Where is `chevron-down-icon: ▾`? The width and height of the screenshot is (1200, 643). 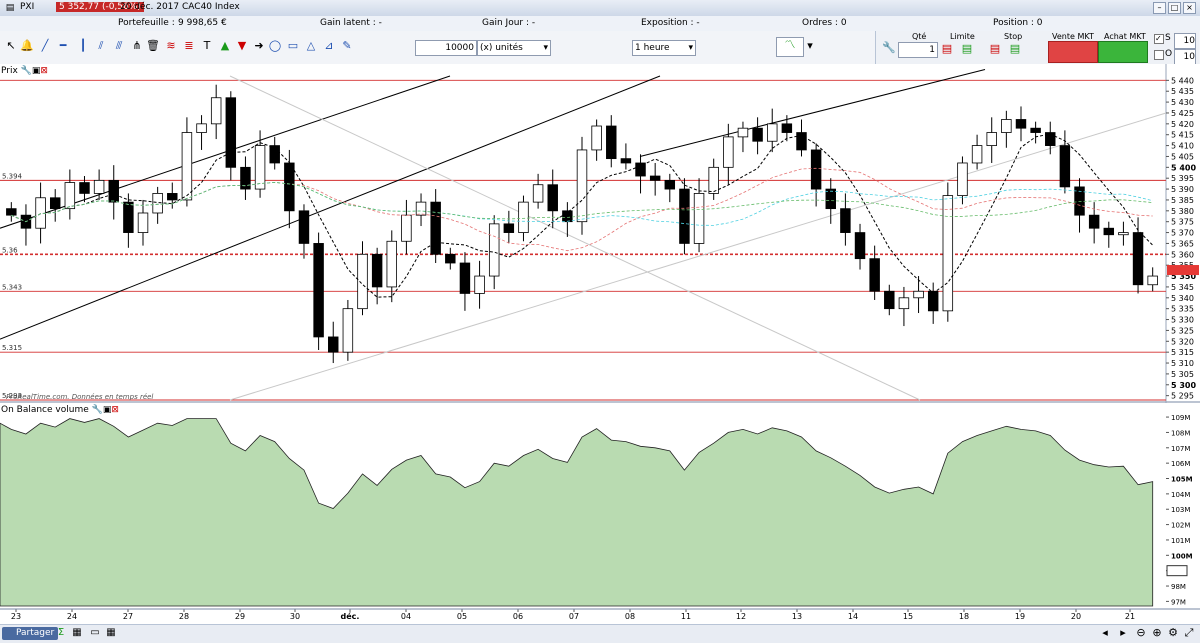 chevron-down-icon: ▾ is located at coordinates (810, 45).